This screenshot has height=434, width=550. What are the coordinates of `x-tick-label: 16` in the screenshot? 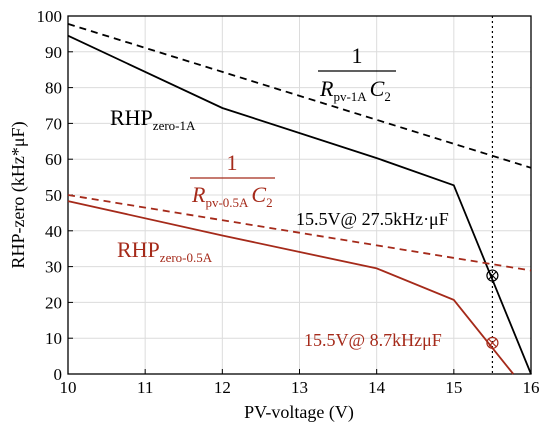 It's located at (531, 387).